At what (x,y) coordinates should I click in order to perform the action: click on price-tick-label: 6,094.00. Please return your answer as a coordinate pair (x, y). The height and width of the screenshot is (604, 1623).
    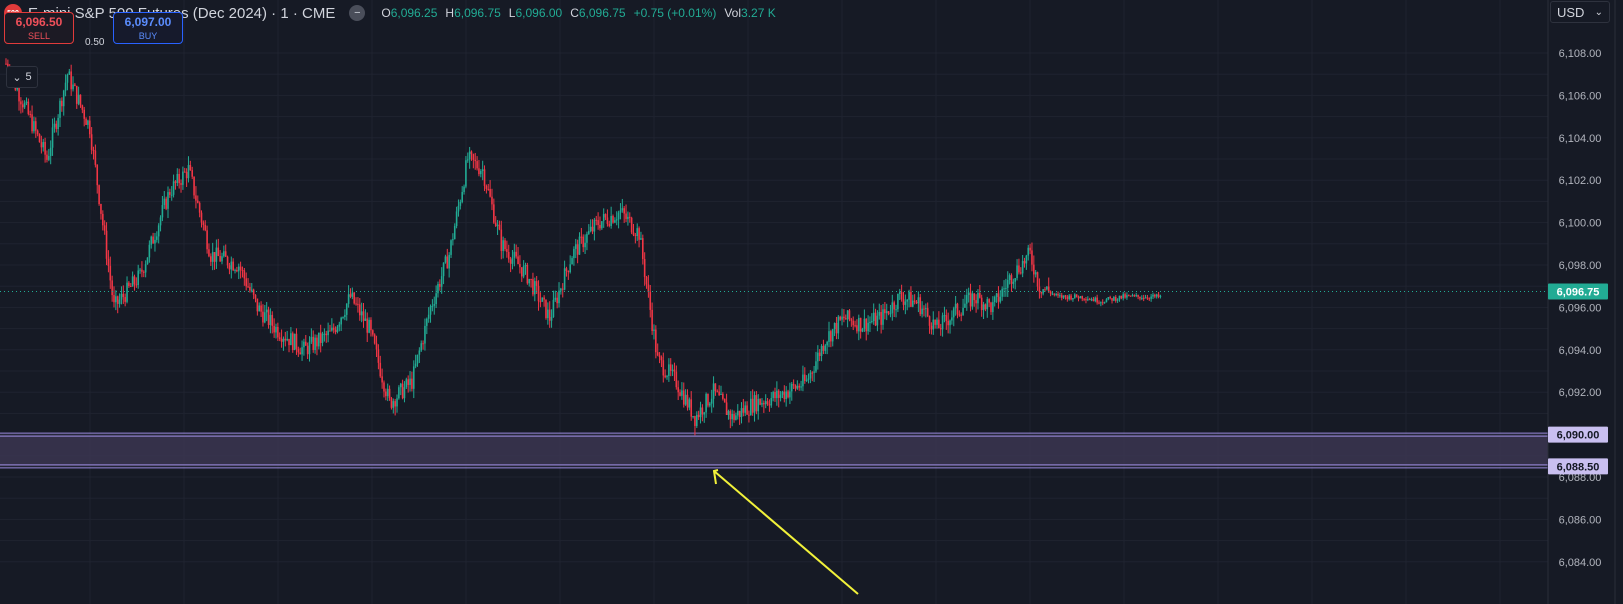
    Looking at the image, I should click on (1580, 351).